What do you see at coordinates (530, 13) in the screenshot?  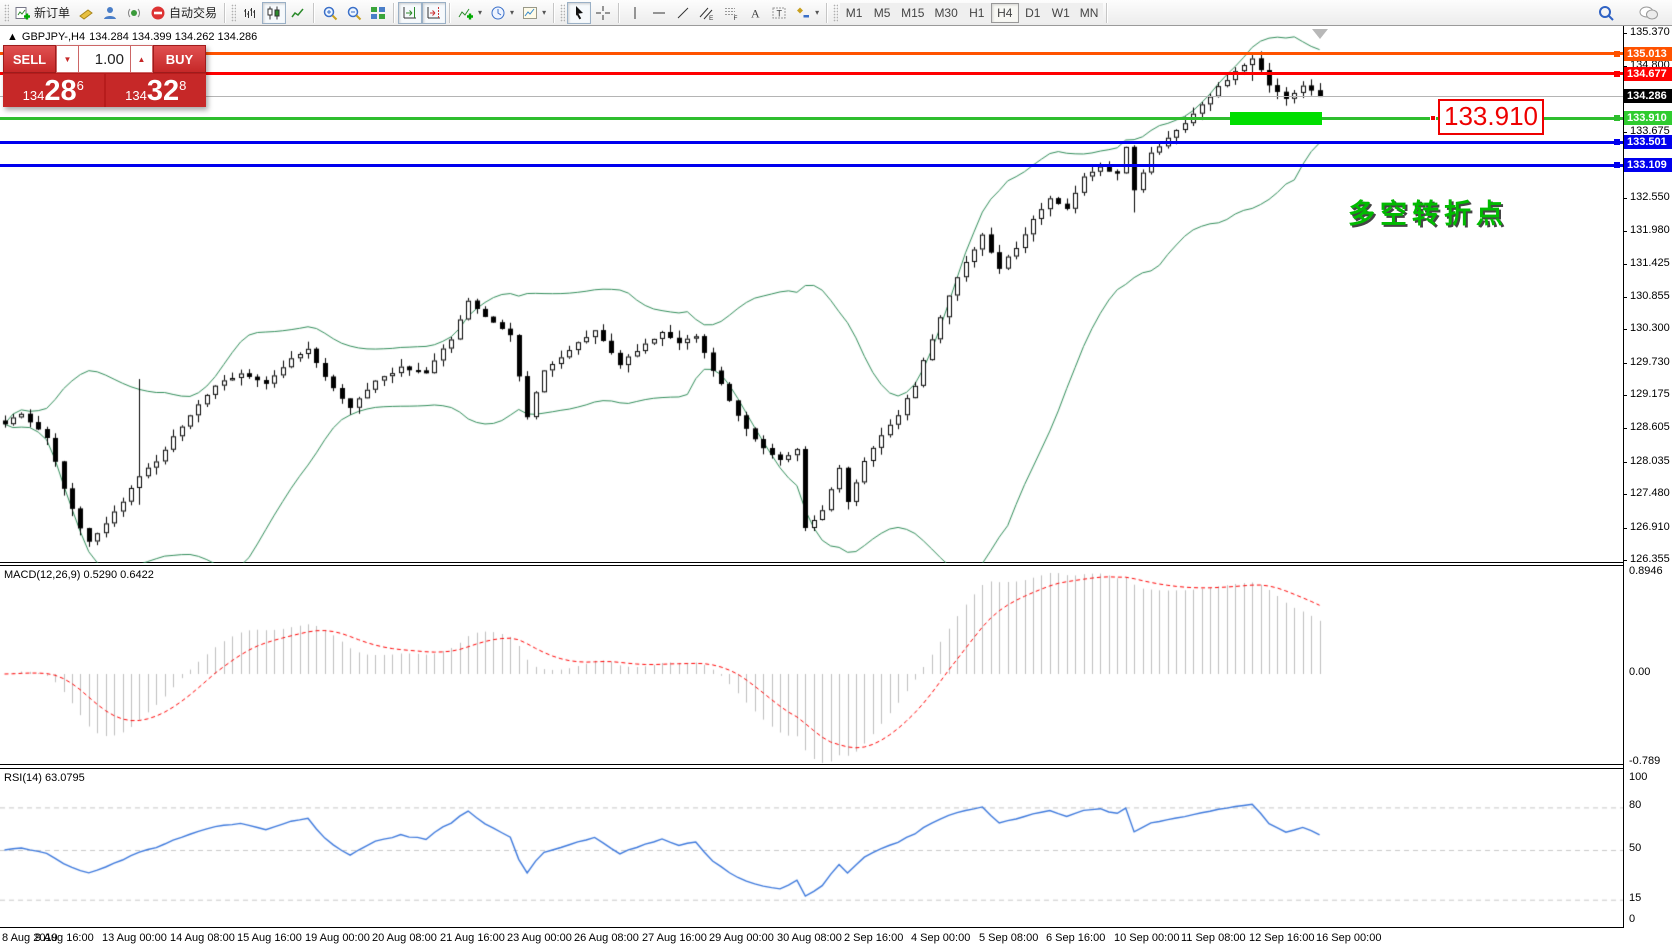 I see `template-icon` at bounding box center [530, 13].